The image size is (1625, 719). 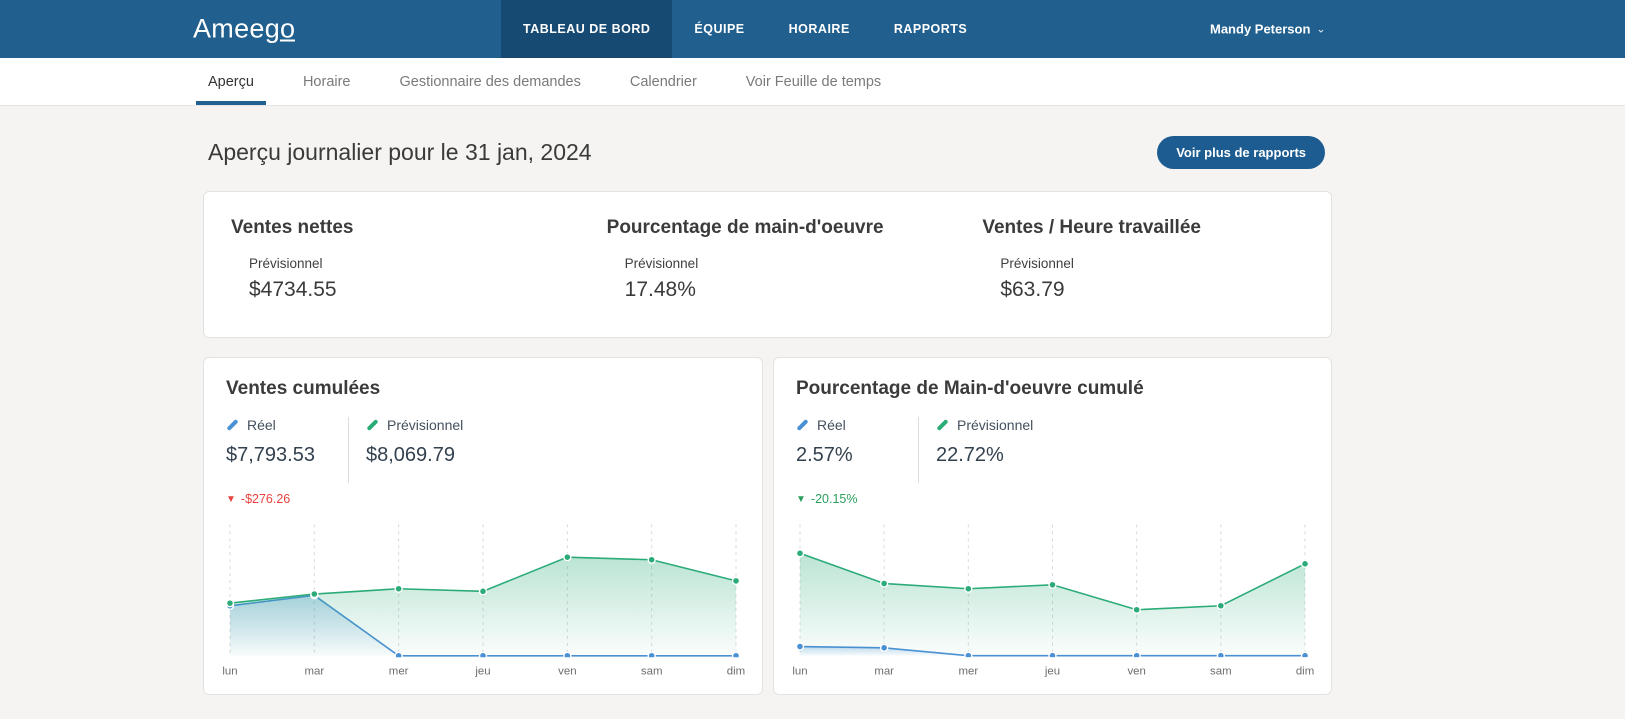 I want to click on chevron-down-icon: ⌄, so click(x=1321, y=29).